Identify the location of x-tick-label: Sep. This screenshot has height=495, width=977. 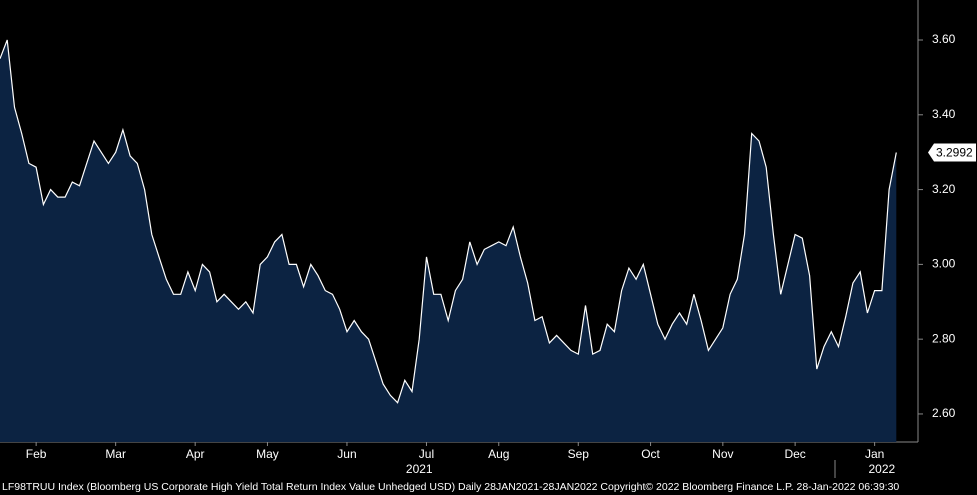
(579, 454).